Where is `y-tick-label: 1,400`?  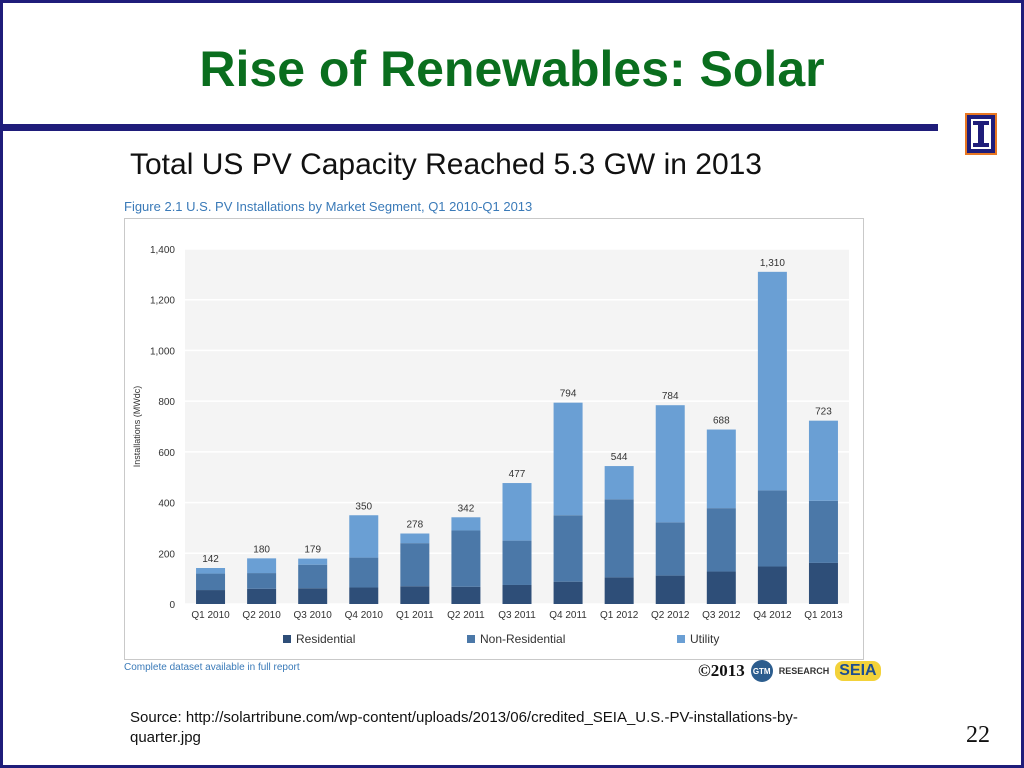 y-tick-label: 1,400 is located at coordinates (162, 250).